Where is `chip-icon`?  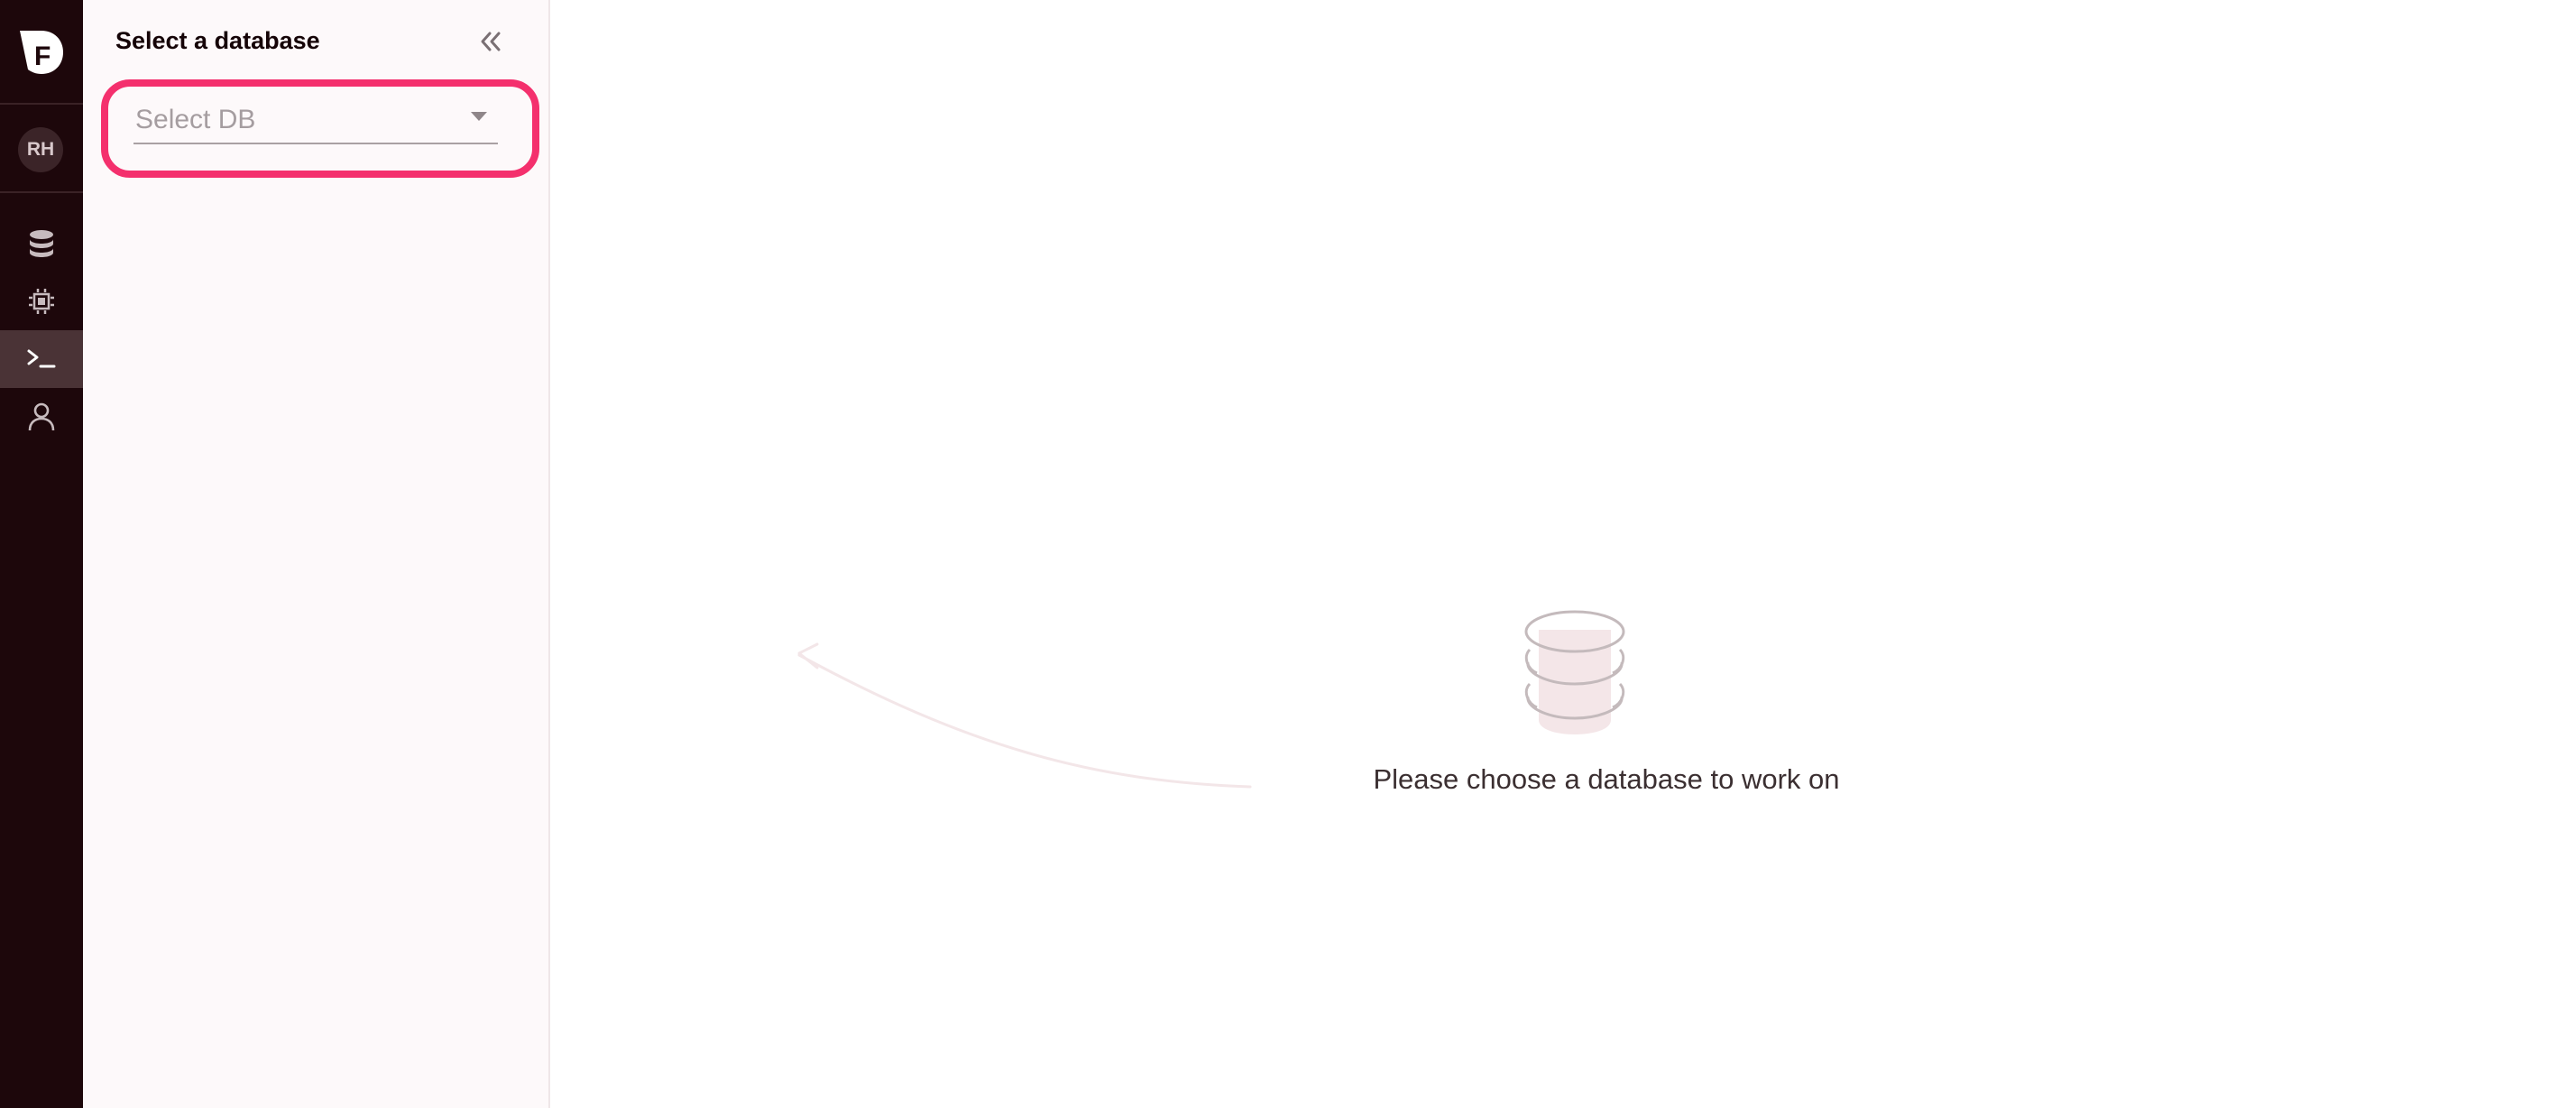 chip-icon is located at coordinates (41, 301).